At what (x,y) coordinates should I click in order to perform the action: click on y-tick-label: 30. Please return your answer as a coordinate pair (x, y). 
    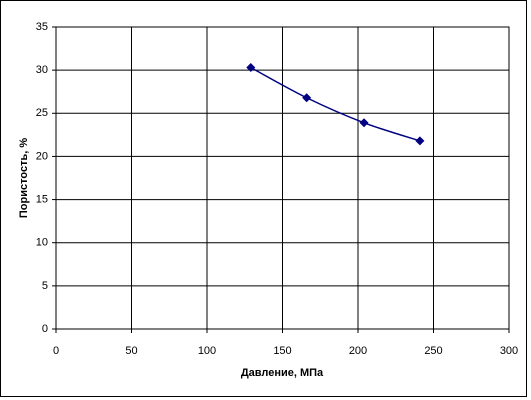
    Looking at the image, I should click on (42, 70).